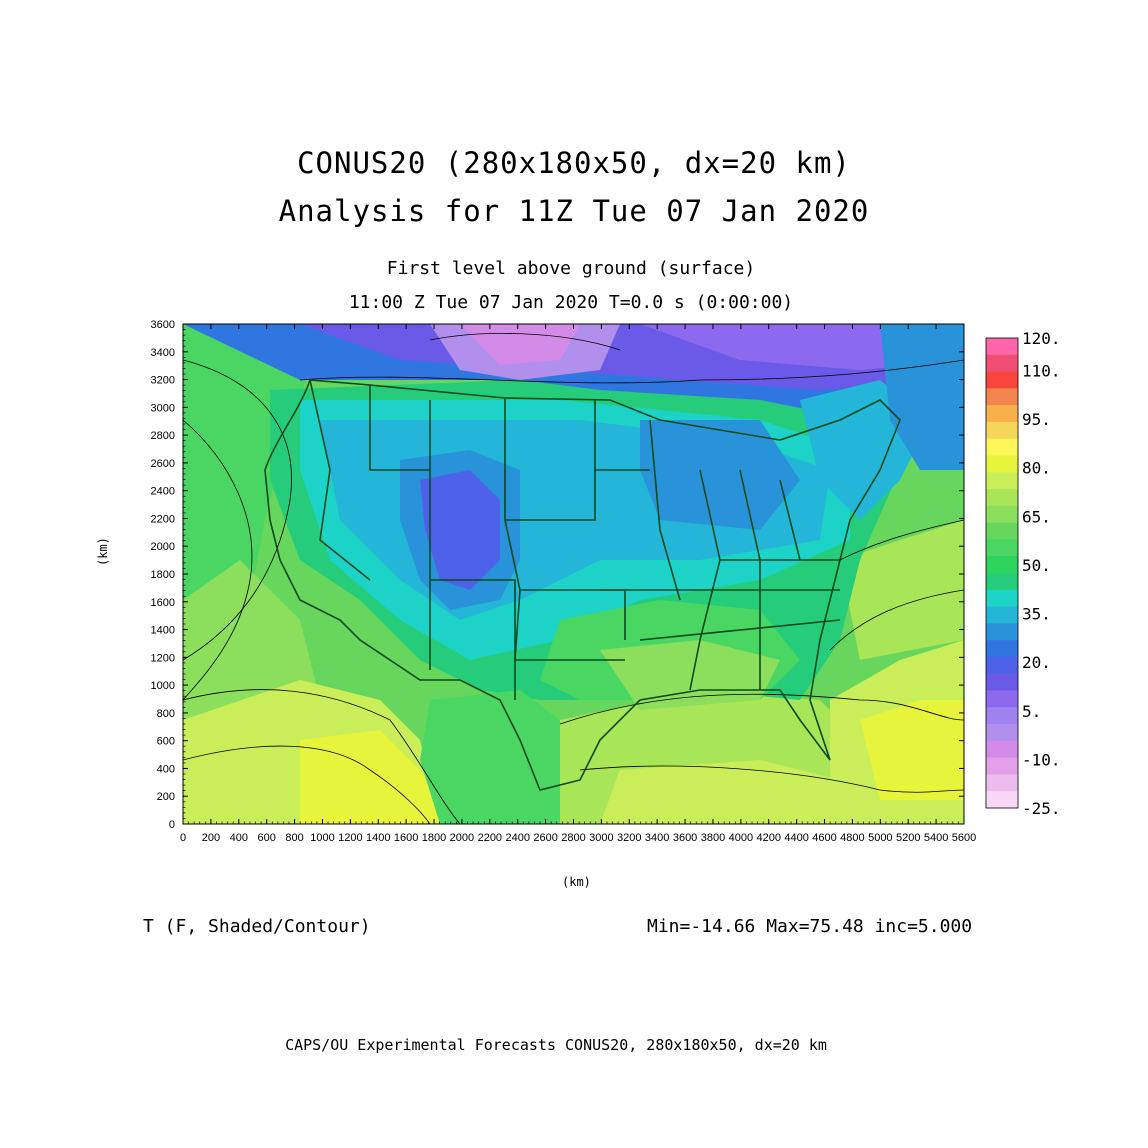 The width and height of the screenshot is (1148, 1148). I want to click on colorbar-label: 120., so click(1041, 338).